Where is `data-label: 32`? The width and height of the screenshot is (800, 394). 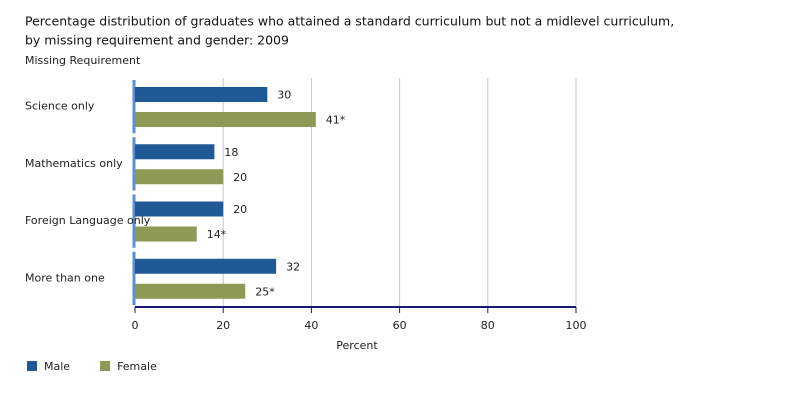 data-label: 32 is located at coordinates (293, 266).